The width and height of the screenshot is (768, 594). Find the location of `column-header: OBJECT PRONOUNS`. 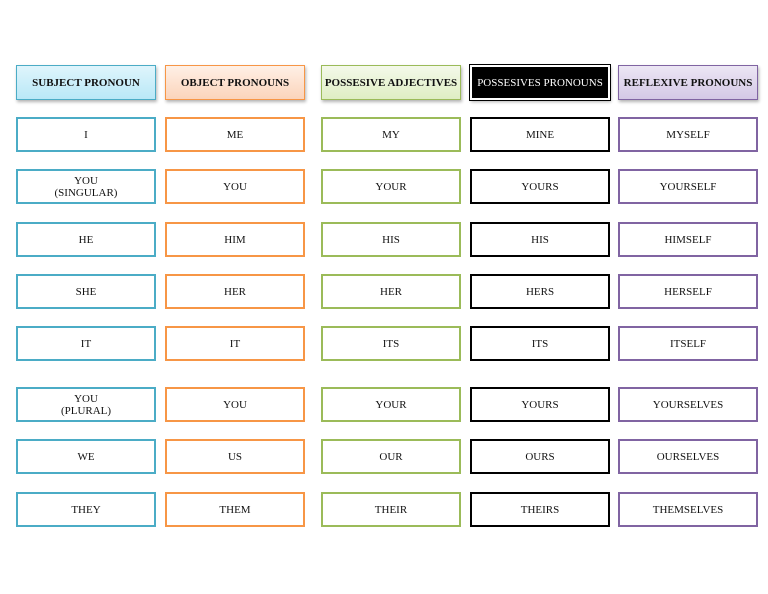

column-header: OBJECT PRONOUNS is located at coordinates (235, 82).